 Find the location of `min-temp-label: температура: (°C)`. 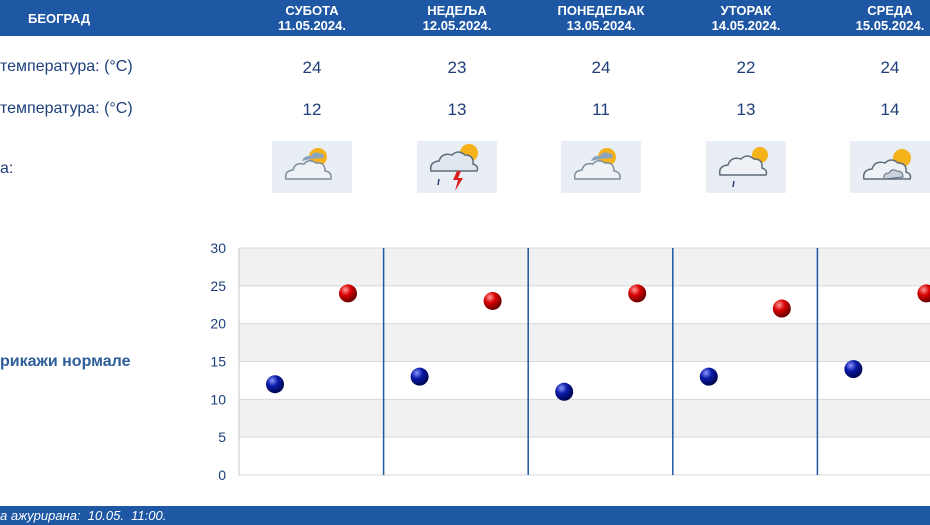

min-temp-label: температура: (°C) is located at coordinates (66, 108).